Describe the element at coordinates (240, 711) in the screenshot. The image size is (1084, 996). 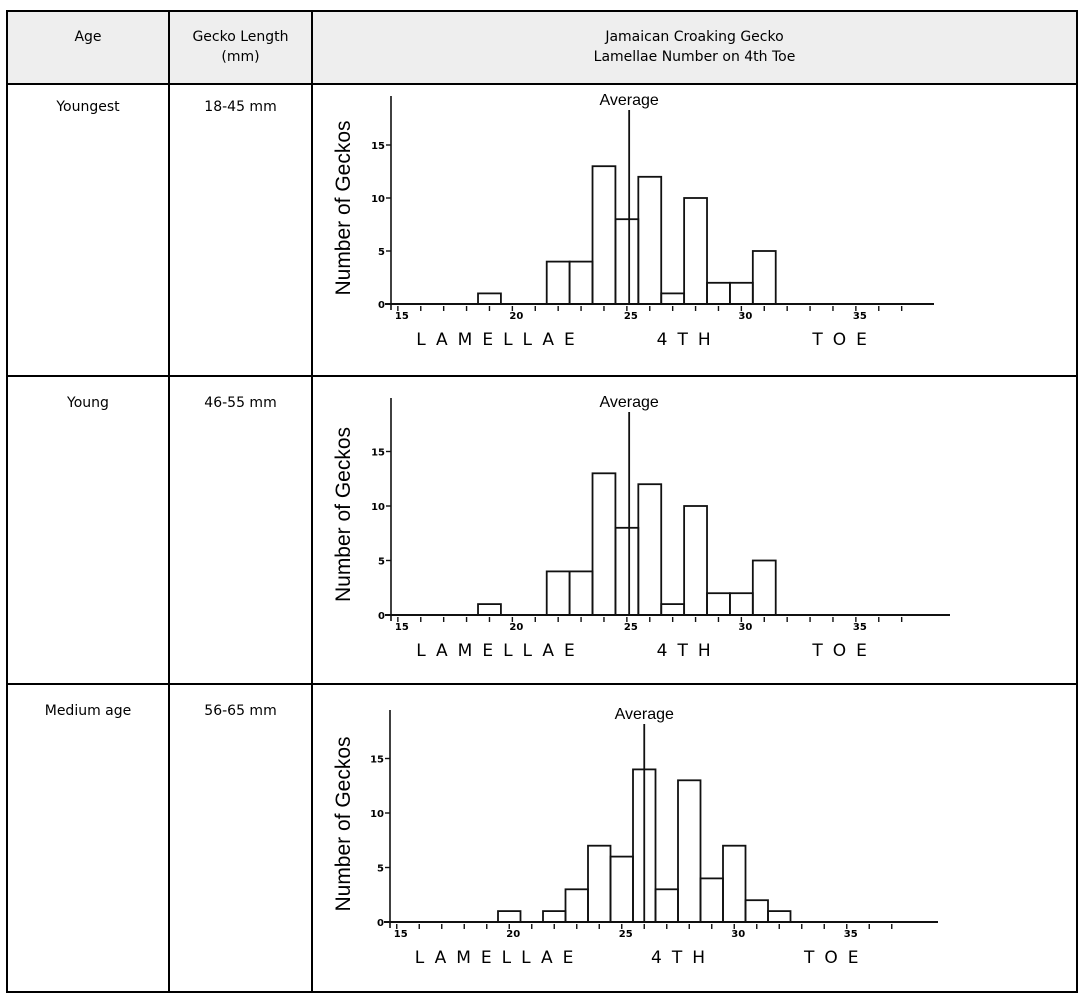
I see `row-length: 56-65 mm` at that location.